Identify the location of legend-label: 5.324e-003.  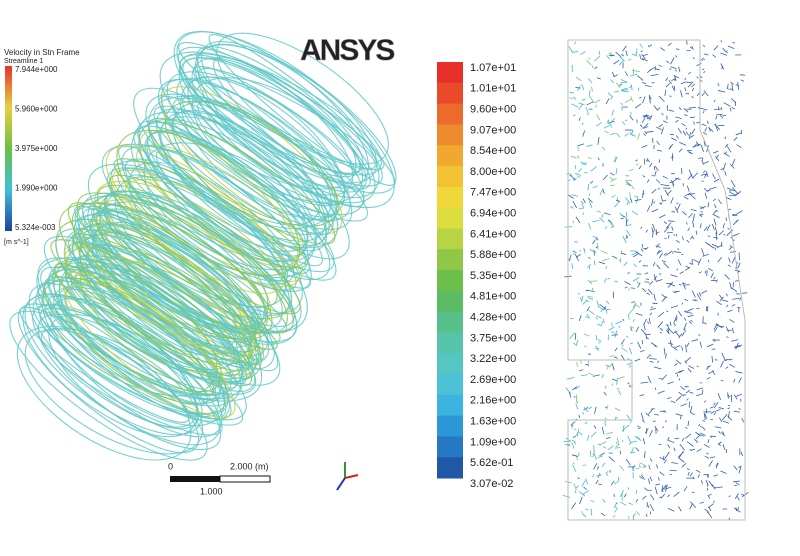
(35, 227).